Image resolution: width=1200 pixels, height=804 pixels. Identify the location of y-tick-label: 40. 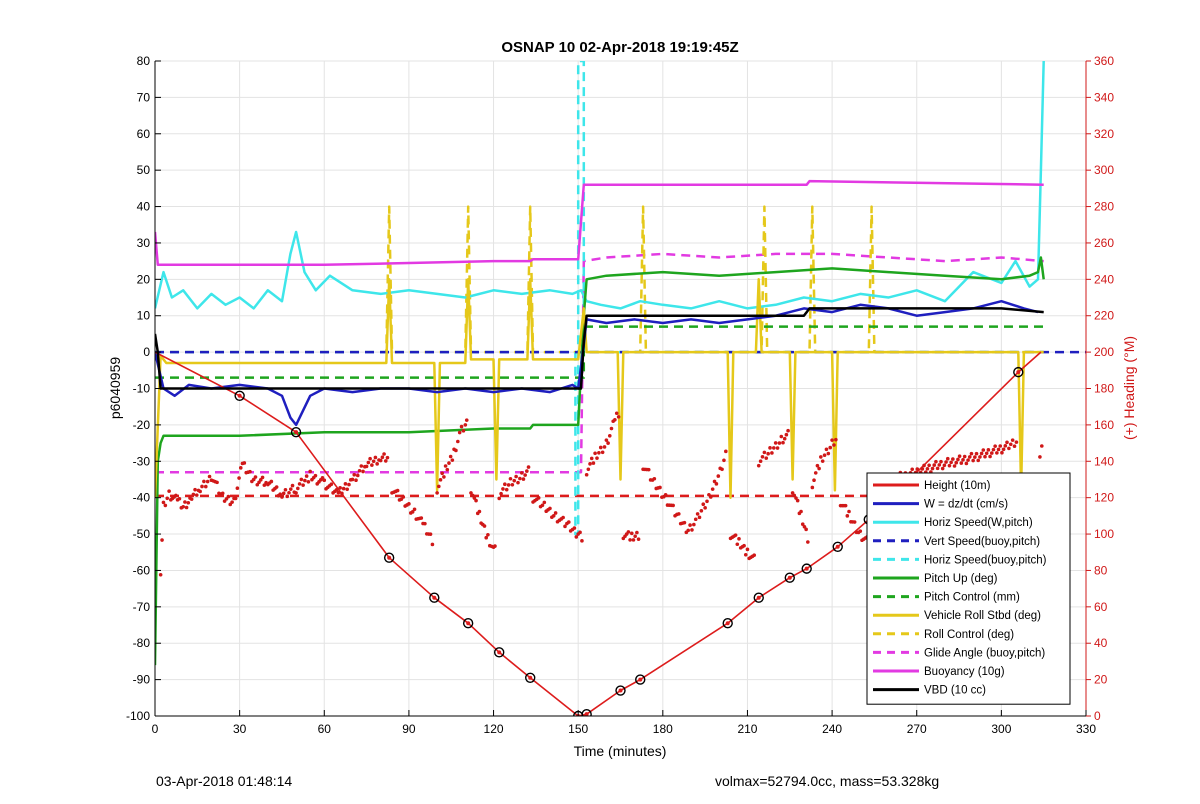
(144, 207).